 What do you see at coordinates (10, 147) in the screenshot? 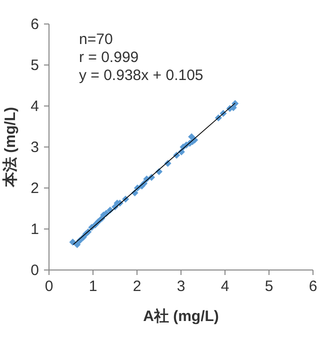
I see `y-axis-title: 本法 (mg/L)` at bounding box center [10, 147].